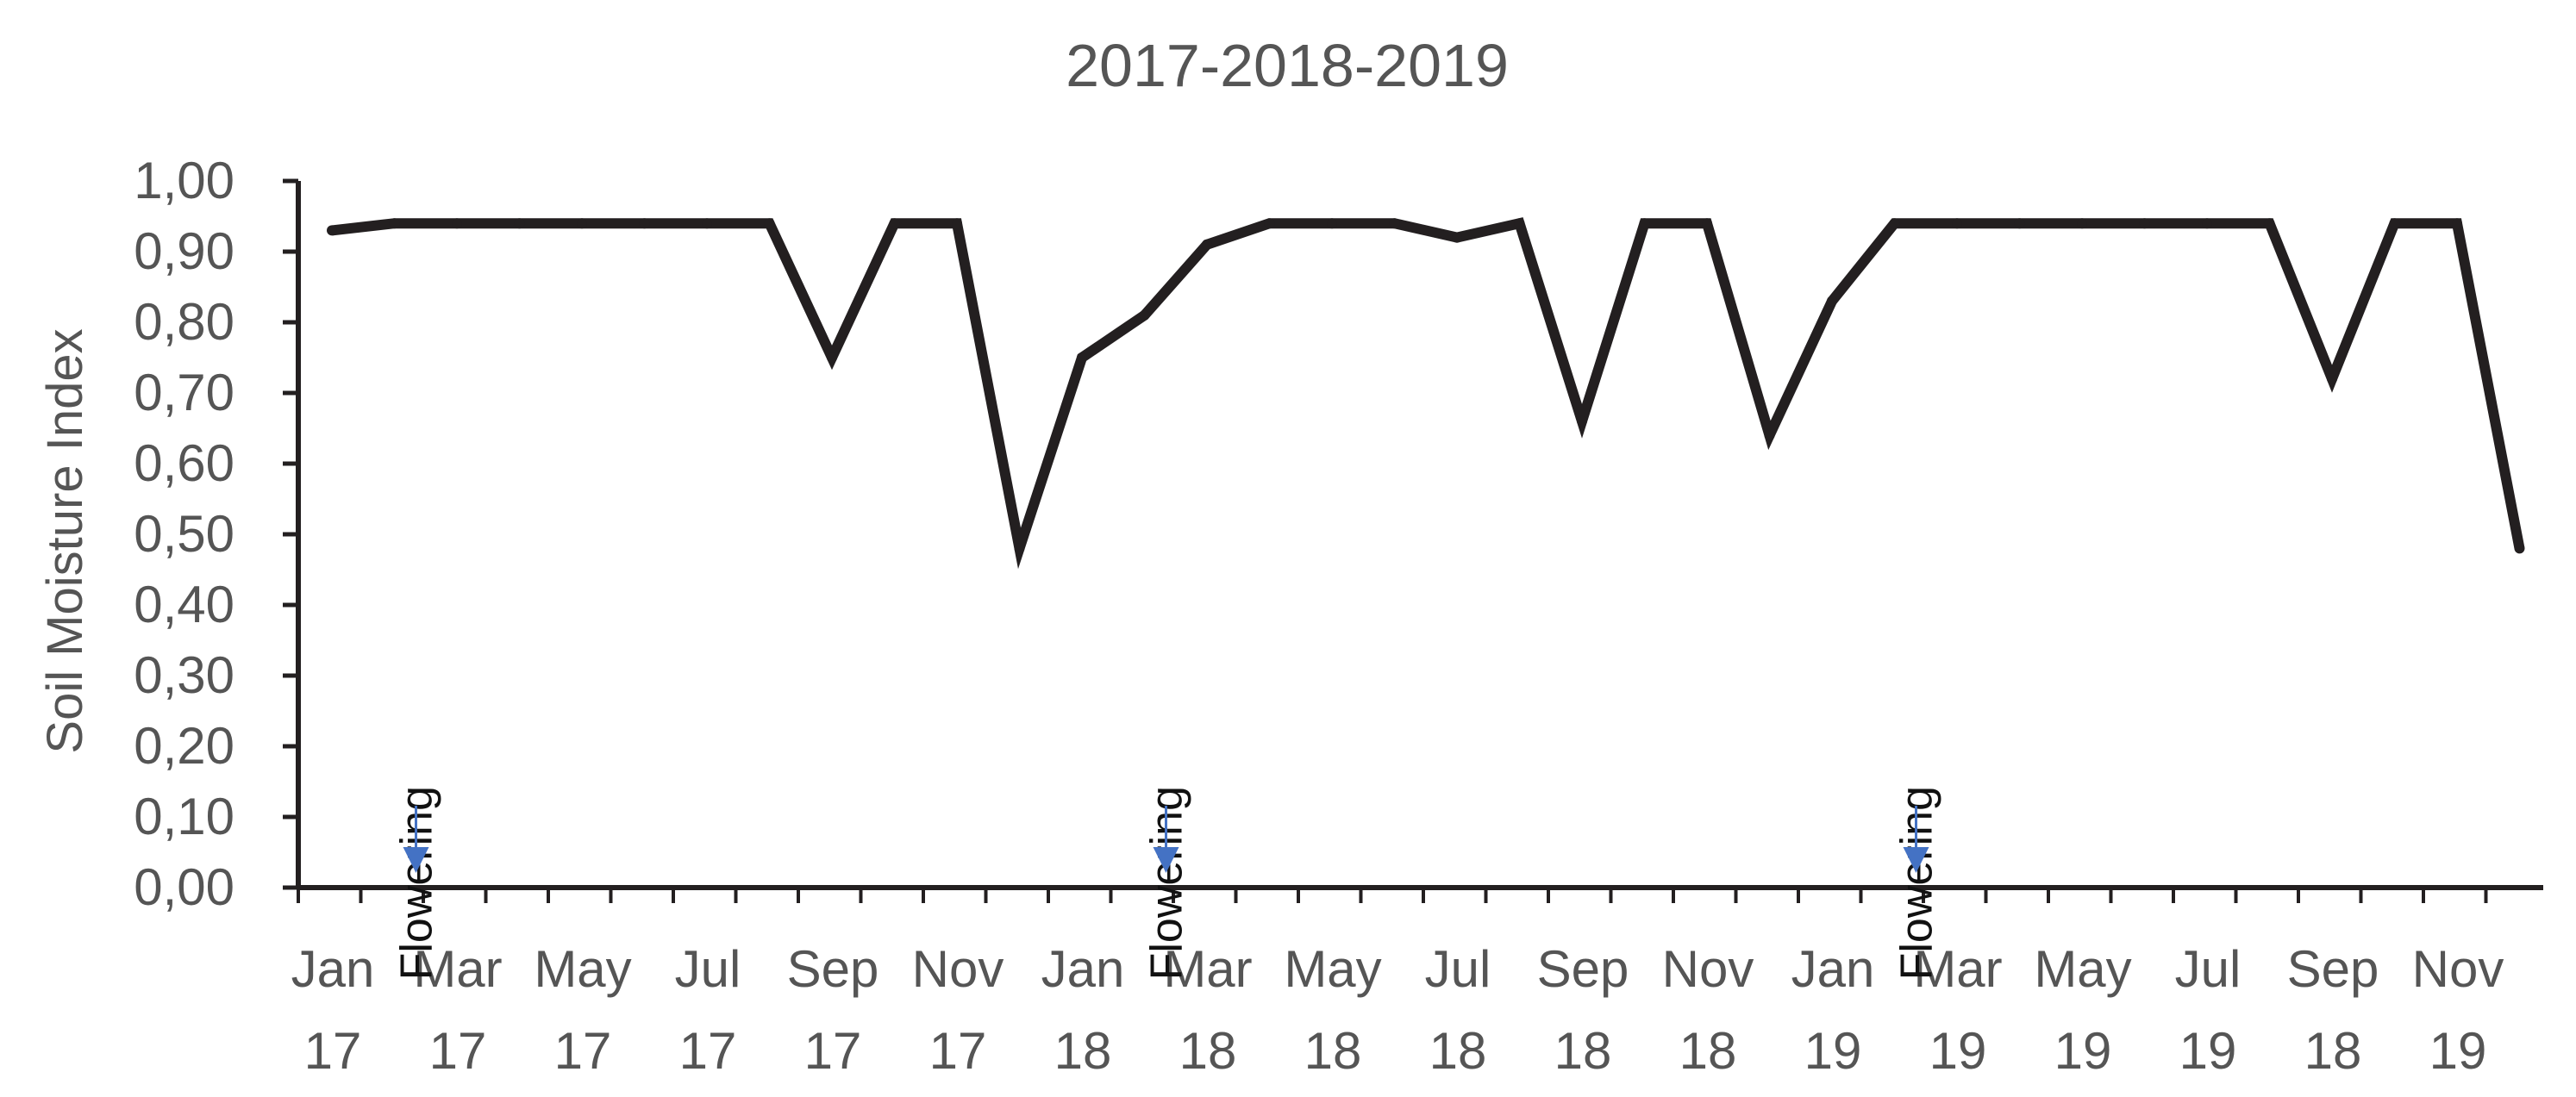  Describe the element at coordinates (184, 393) in the screenshot. I see `y-tick-label: 0,70` at that location.